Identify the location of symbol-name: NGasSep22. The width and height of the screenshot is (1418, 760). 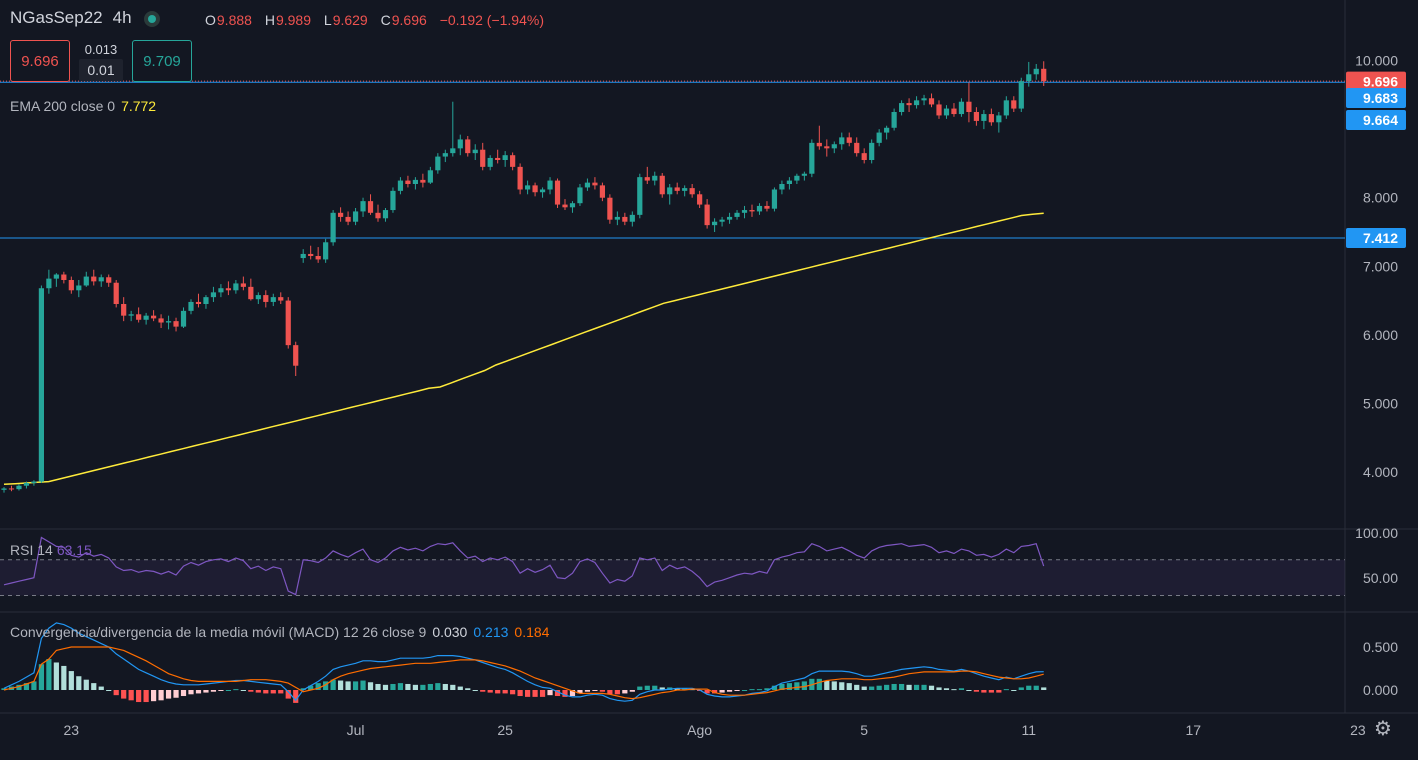
(56, 17).